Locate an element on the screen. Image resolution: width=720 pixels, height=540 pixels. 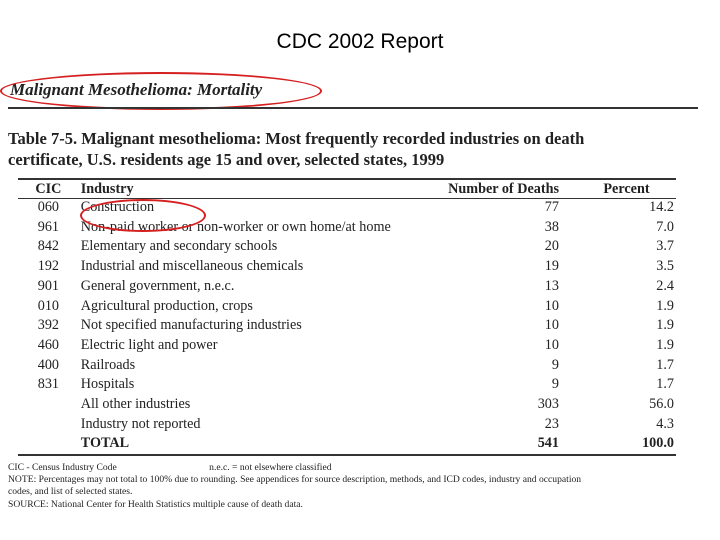
total-percent: 100.0 is located at coordinates (658, 443).